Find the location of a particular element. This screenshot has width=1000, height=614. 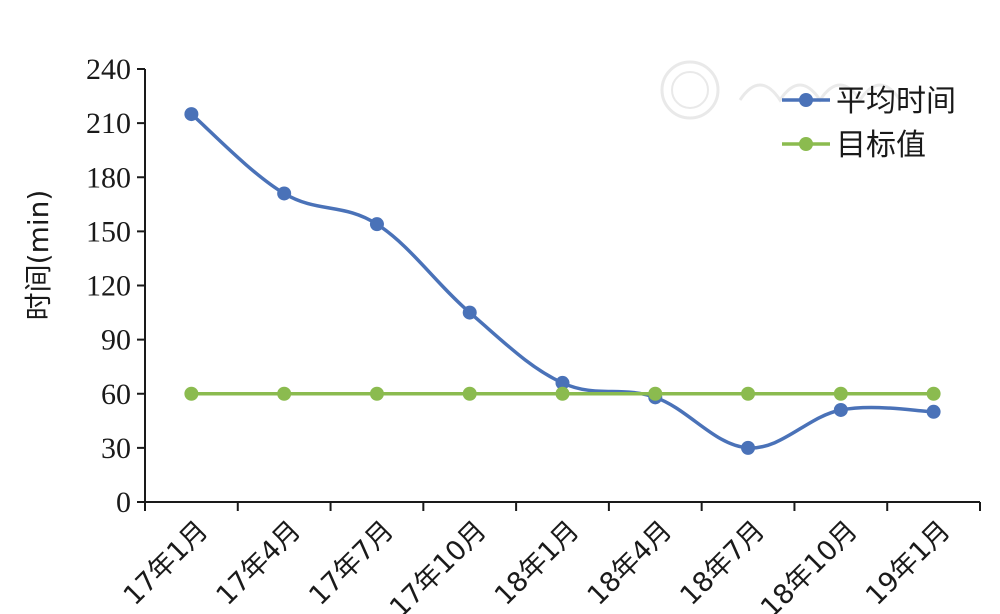

y-tick-label: 180 is located at coordinates (108, 177).